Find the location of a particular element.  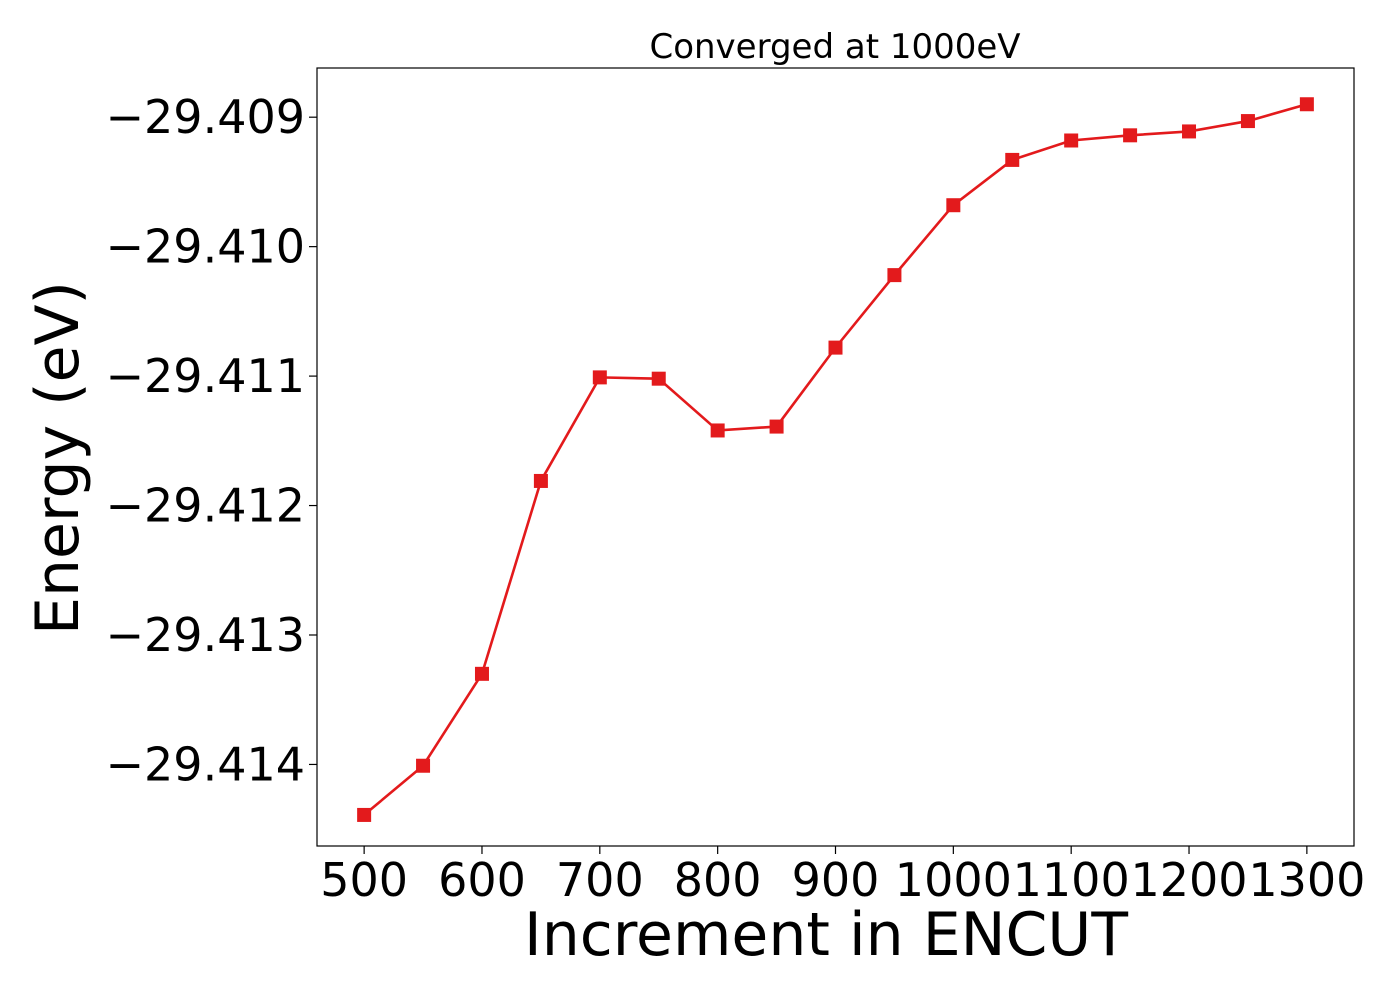

x-tick-label: 500 is located at coordinates (364, 880).